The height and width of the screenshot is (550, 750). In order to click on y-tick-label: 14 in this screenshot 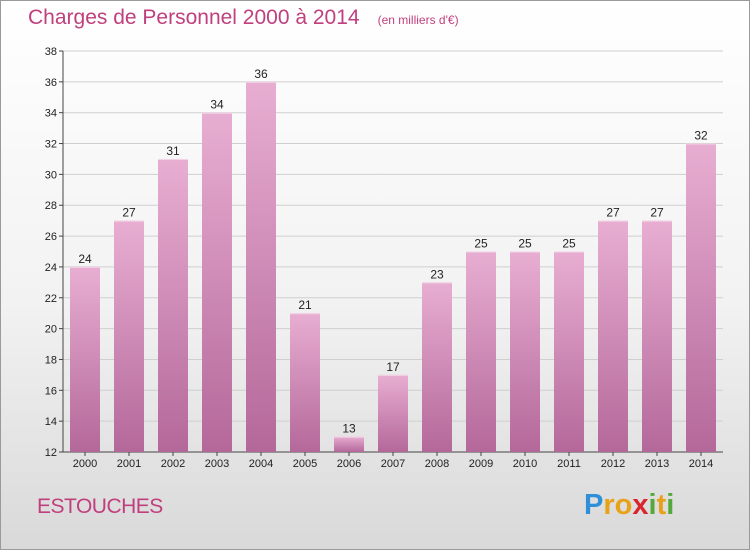, I will do `click(51, 422)`.